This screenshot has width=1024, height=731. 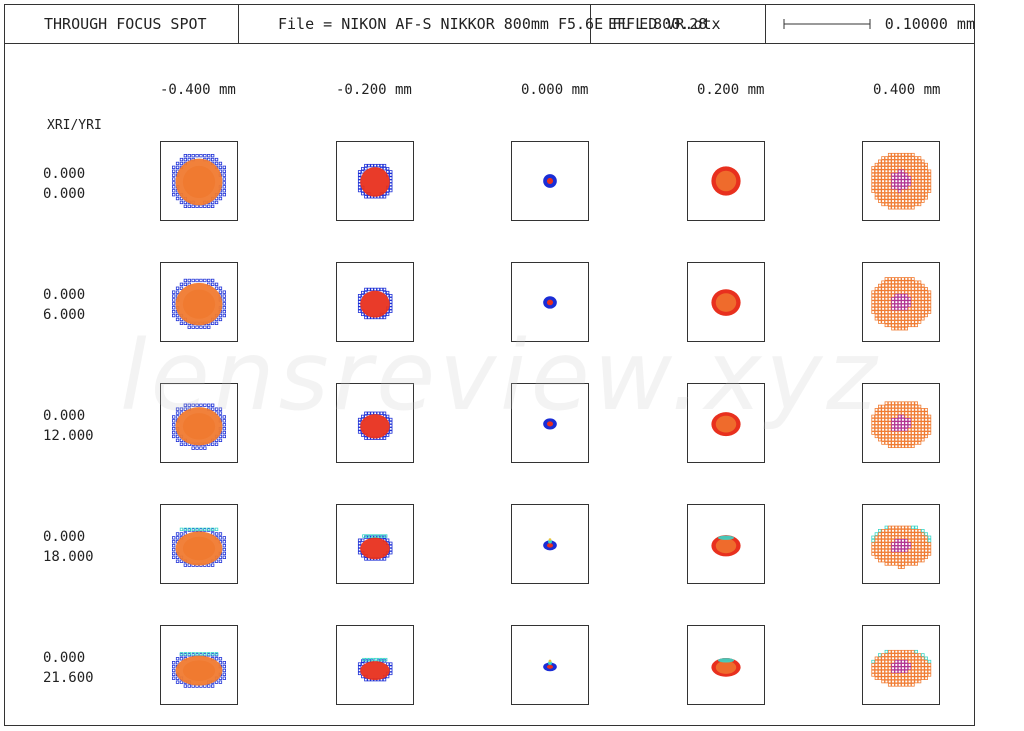 I want to click on defocus-label: 0.400 mm, so click(x=907, y=90).